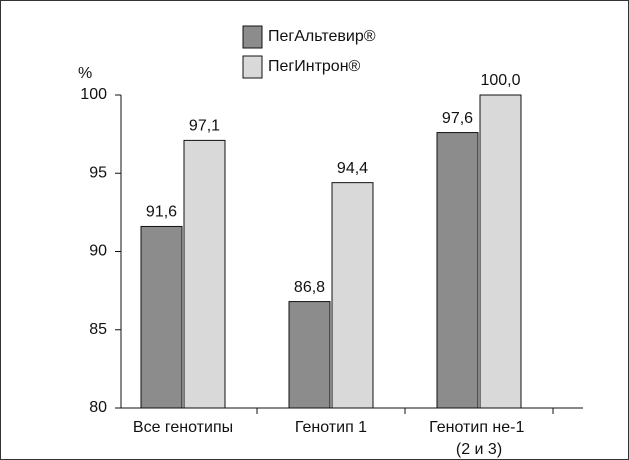  Describe the element at coordinates (98, 172) in the screenshot. I see `y-tick-label: 95` at that location.